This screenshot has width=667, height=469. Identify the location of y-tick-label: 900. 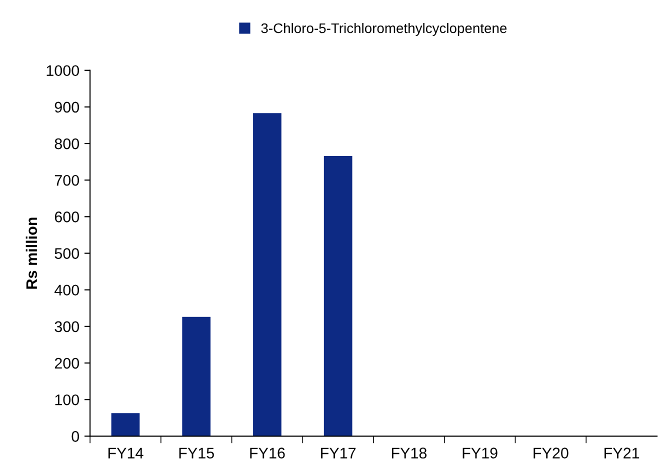
(67, 107).